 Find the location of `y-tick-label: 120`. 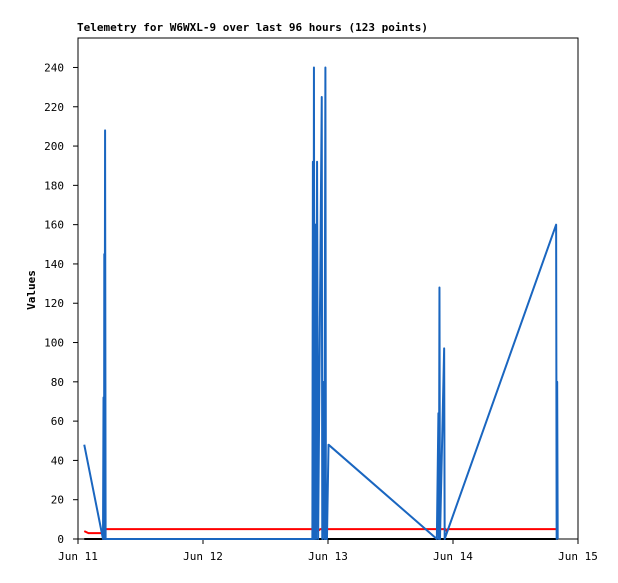

y-tick-label: 120 is located at coordinates (54, 303).